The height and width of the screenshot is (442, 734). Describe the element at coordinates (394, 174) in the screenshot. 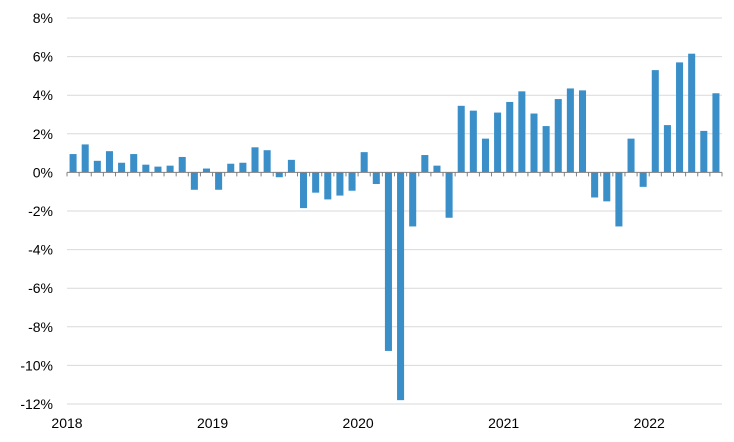

I see `x-axis-ticks` at that location.